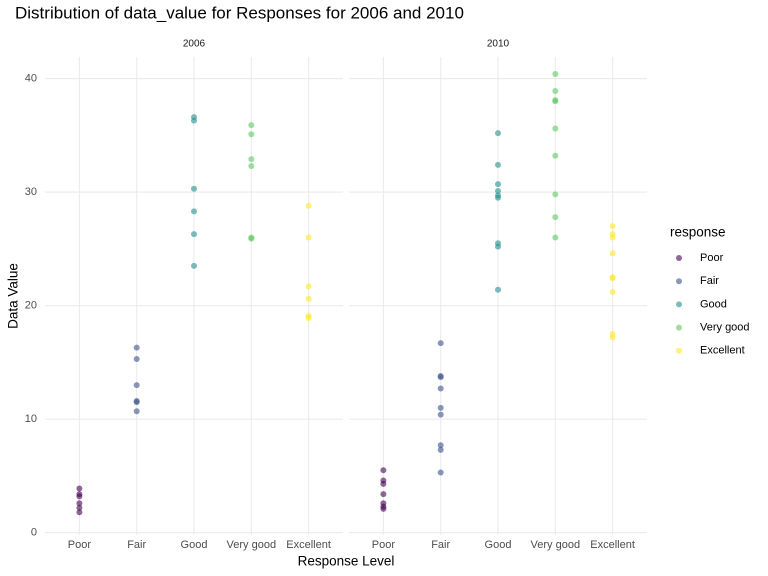  Describe the element at coordinates (722, 351) in the screenshot. I see `legend-label: Excellent` at that location.